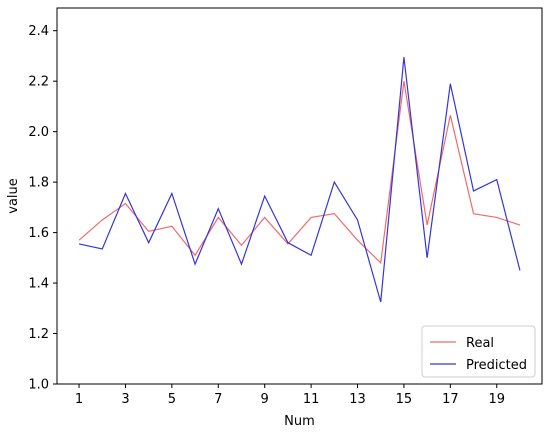  Describe the element at coordinates (38, 334) in the screenshot. I see `y-tick-label: 1.2` at that location.